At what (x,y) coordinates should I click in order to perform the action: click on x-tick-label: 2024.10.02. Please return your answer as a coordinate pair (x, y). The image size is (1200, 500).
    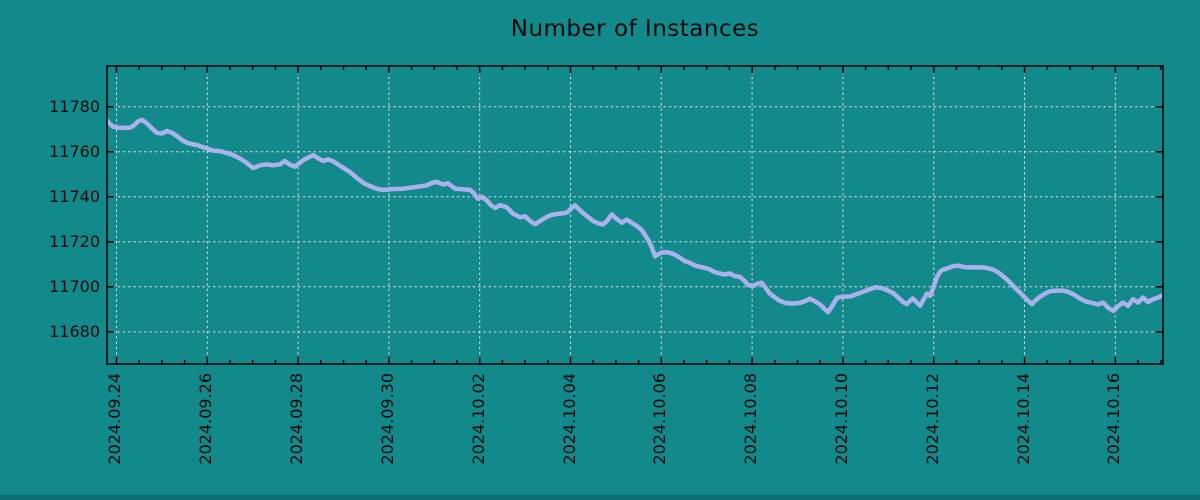
    Looking at the image, I should click on (478, 419).